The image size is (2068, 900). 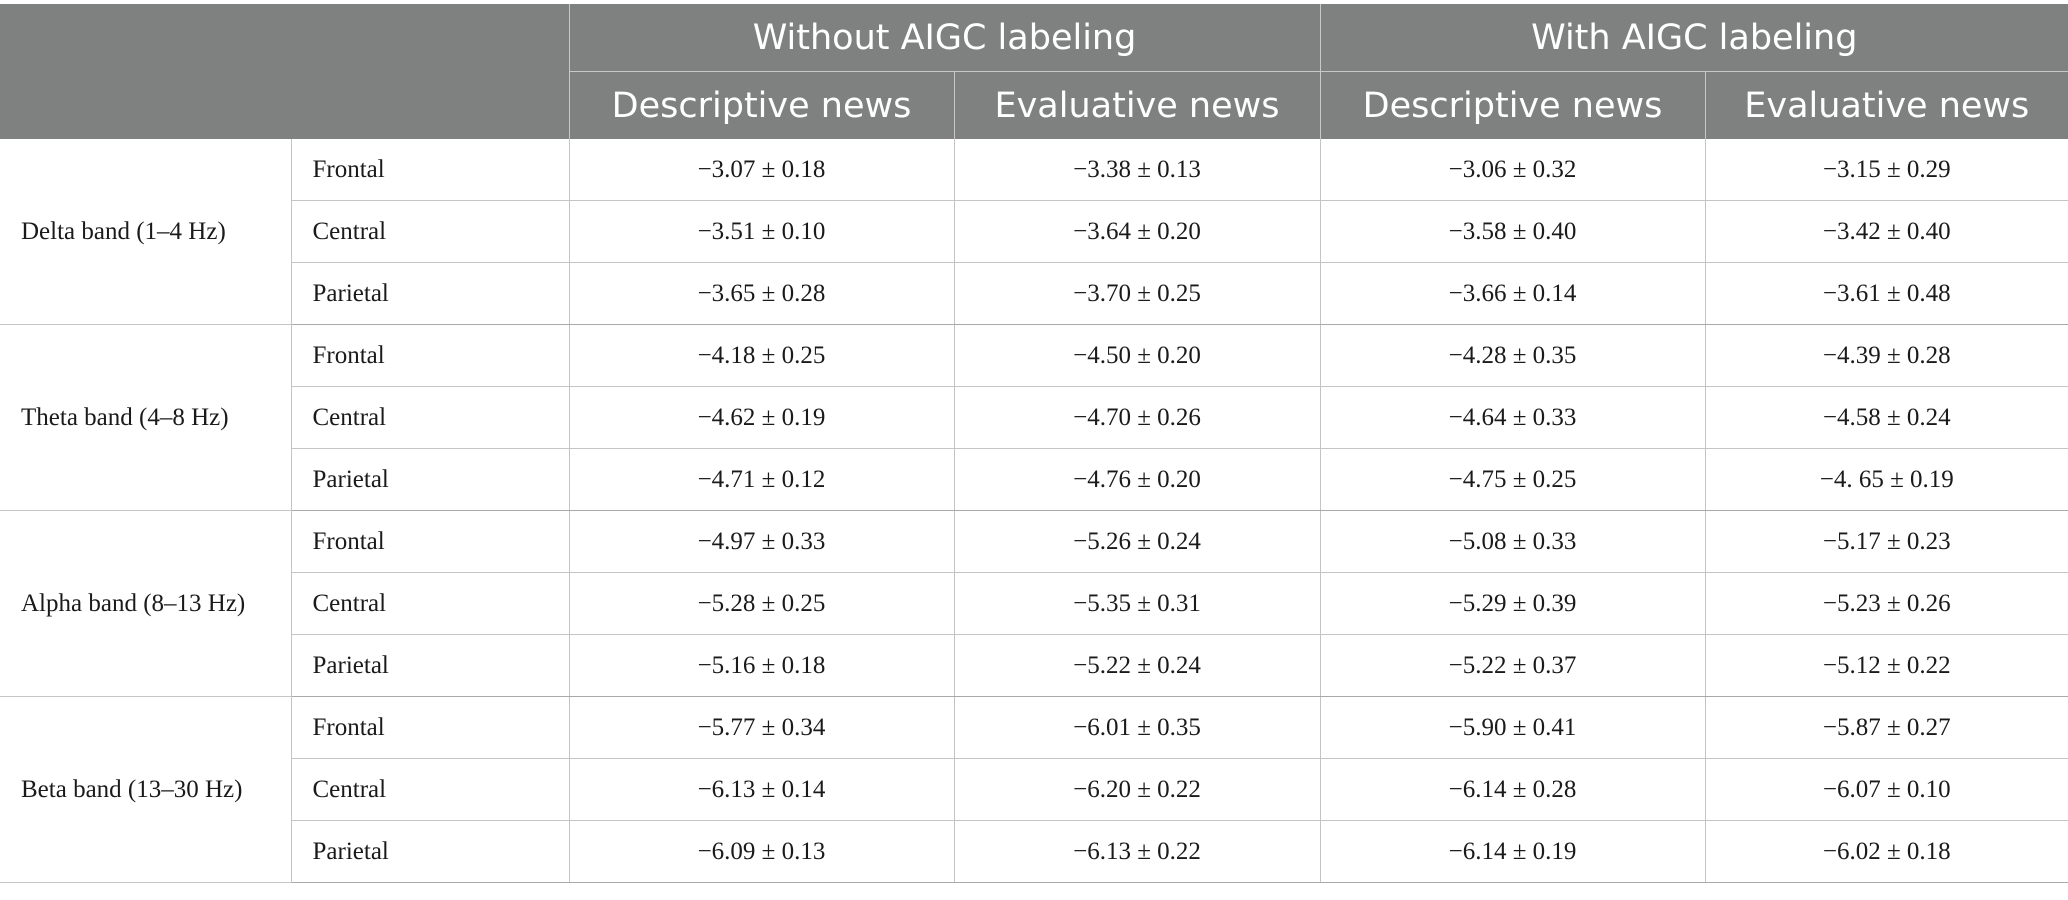 What do you see at coordinates (1512, 355) in the screenshot?
I see `value-cell: −4.28 ± 0.35` at bounding box center [1512, 355].